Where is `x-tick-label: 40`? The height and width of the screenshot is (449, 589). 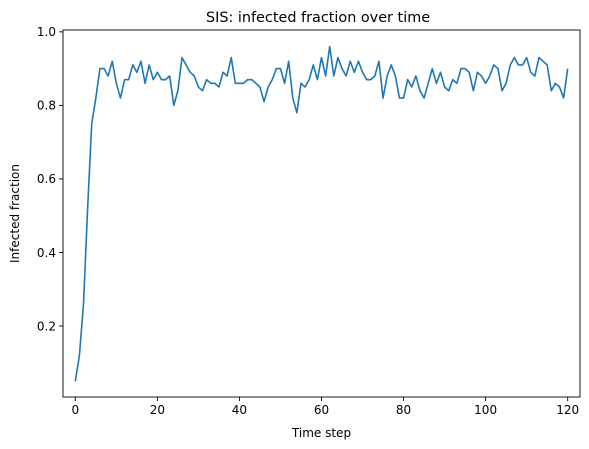
x-tick-label: 40 is located at coordinates (239, 410).